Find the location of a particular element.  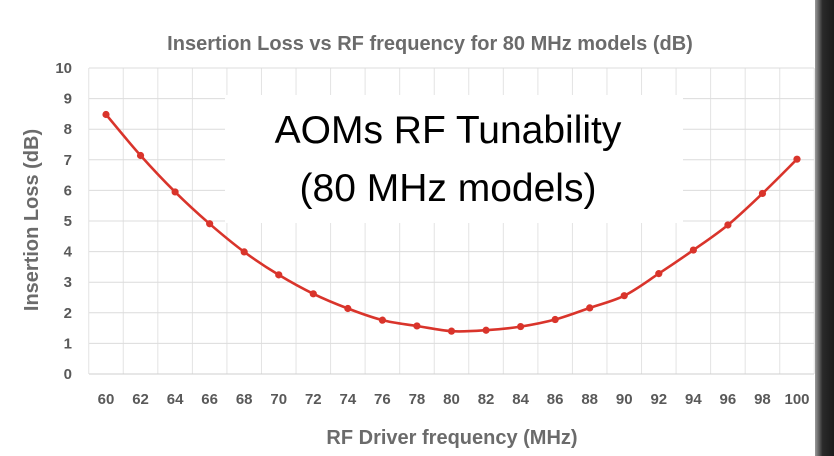

y-tick-label: 3 is located at coordinates (68, 282).